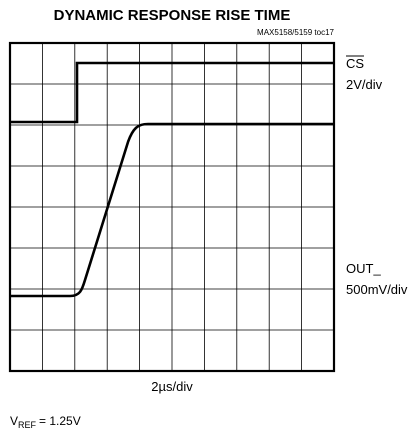 The height and width of the screenshot is (438, 414). I want to click on trace-scale: 2V/div, so click(364, 84).